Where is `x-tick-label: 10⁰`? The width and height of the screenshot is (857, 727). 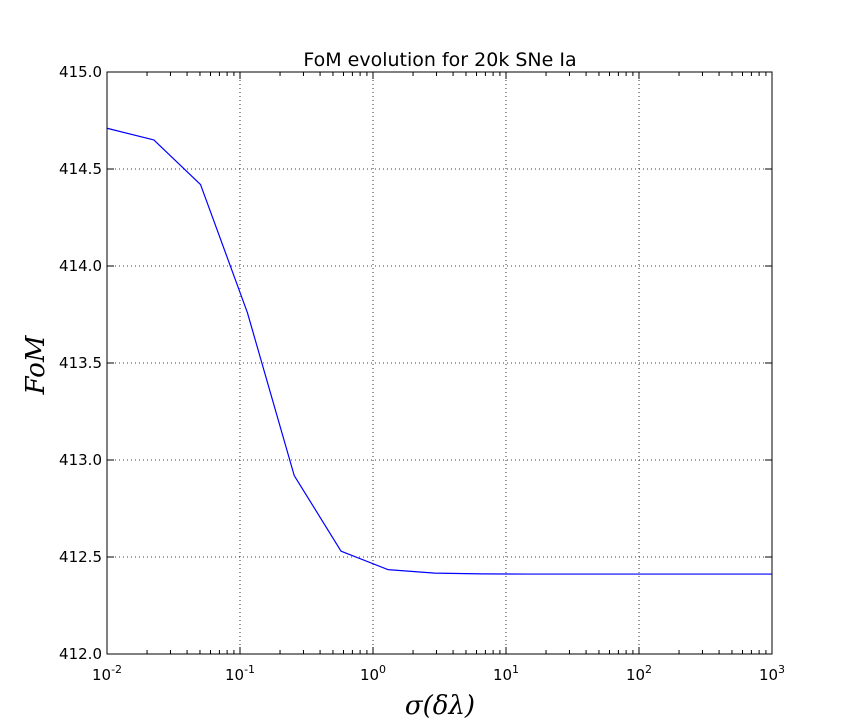 x-tick-label: 10⁰ is located at coordinates (373, 673).